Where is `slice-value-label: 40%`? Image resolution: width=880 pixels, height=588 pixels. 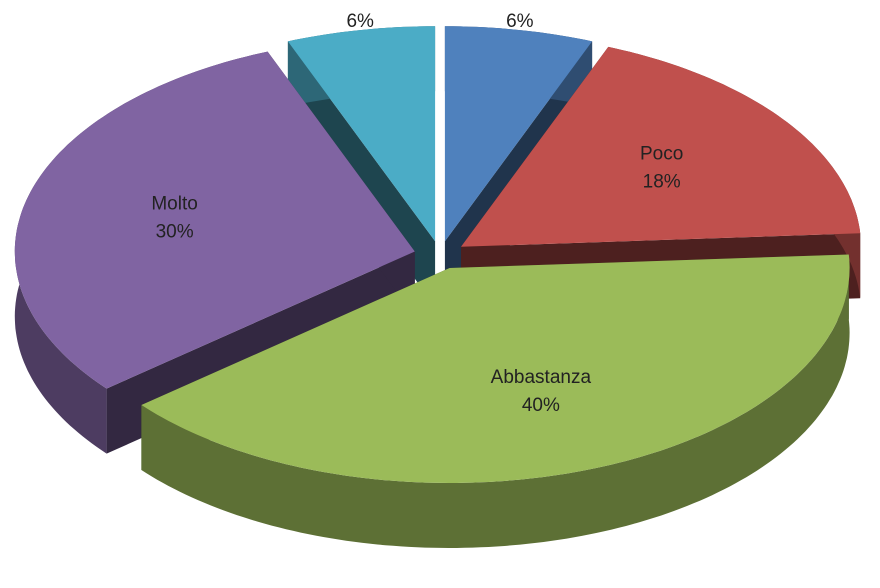 slice-value-label: 40% is located at coordinates (541, 405).